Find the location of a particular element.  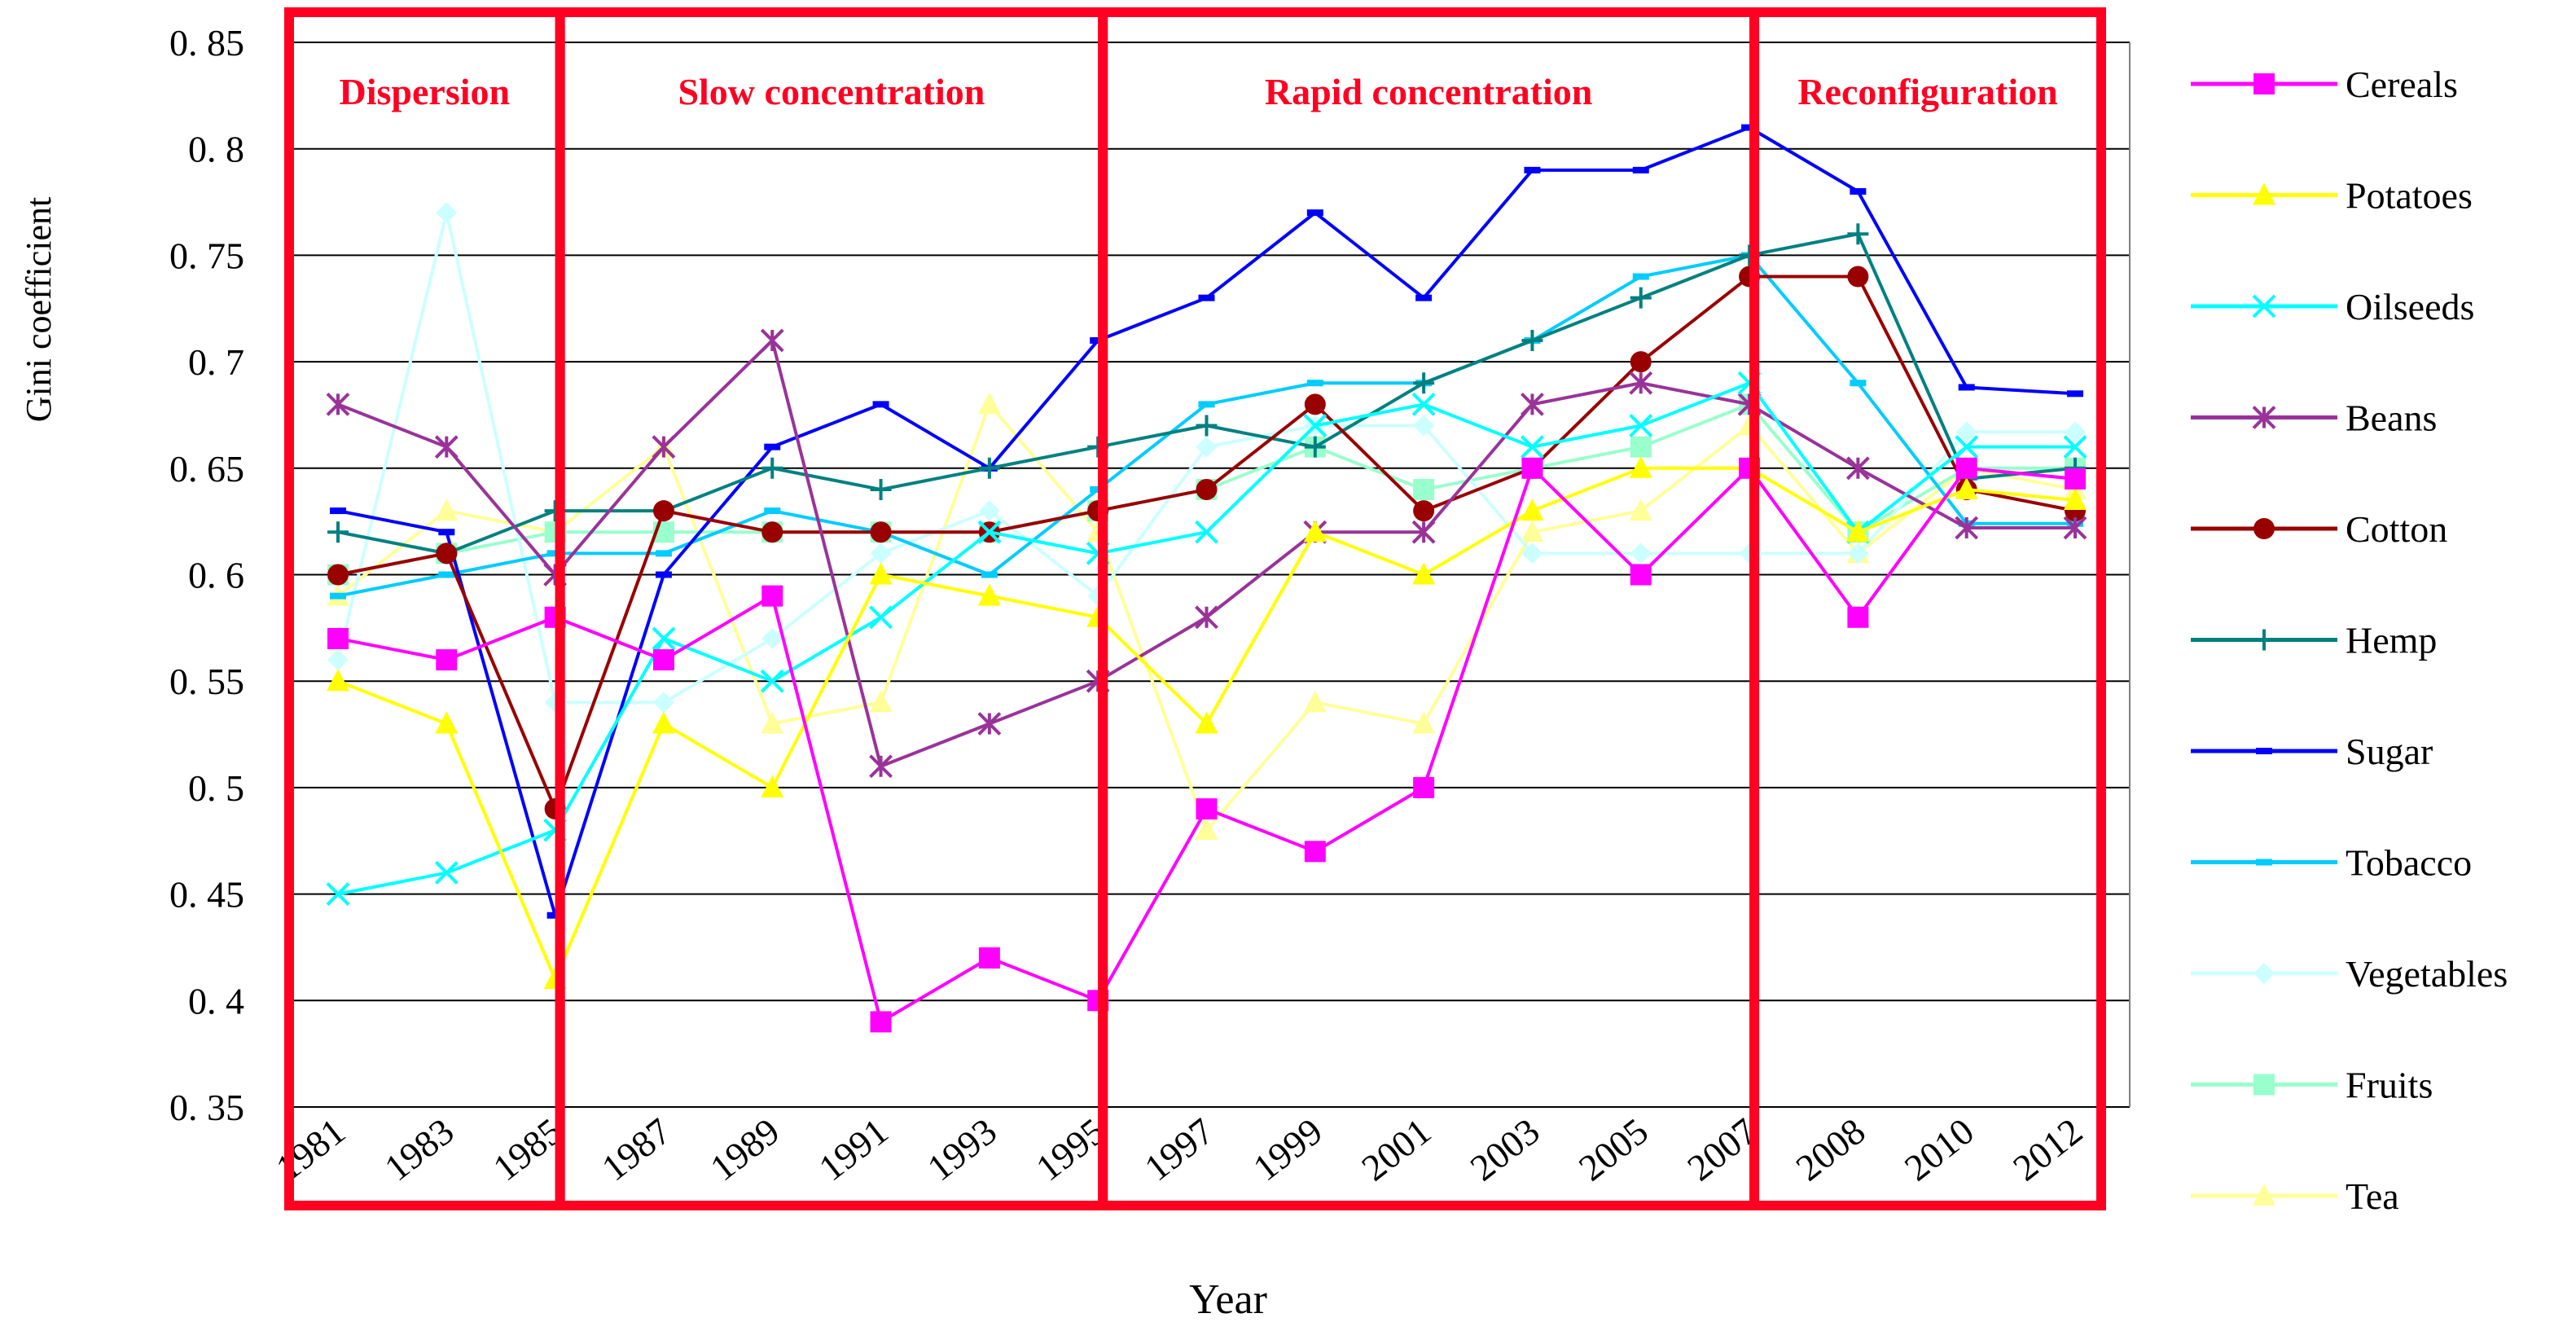

legend-item-beans: Beans is located at coordinates (2314, 418).